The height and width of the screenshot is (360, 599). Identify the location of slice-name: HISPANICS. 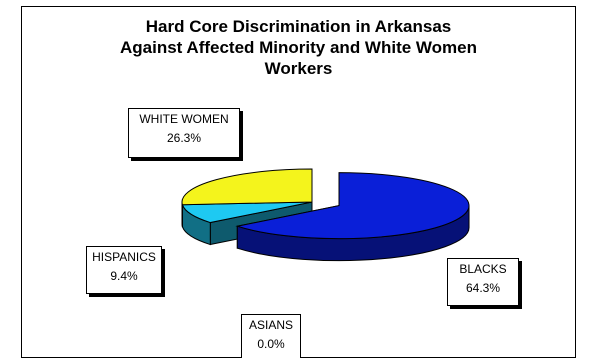
(124, 257).